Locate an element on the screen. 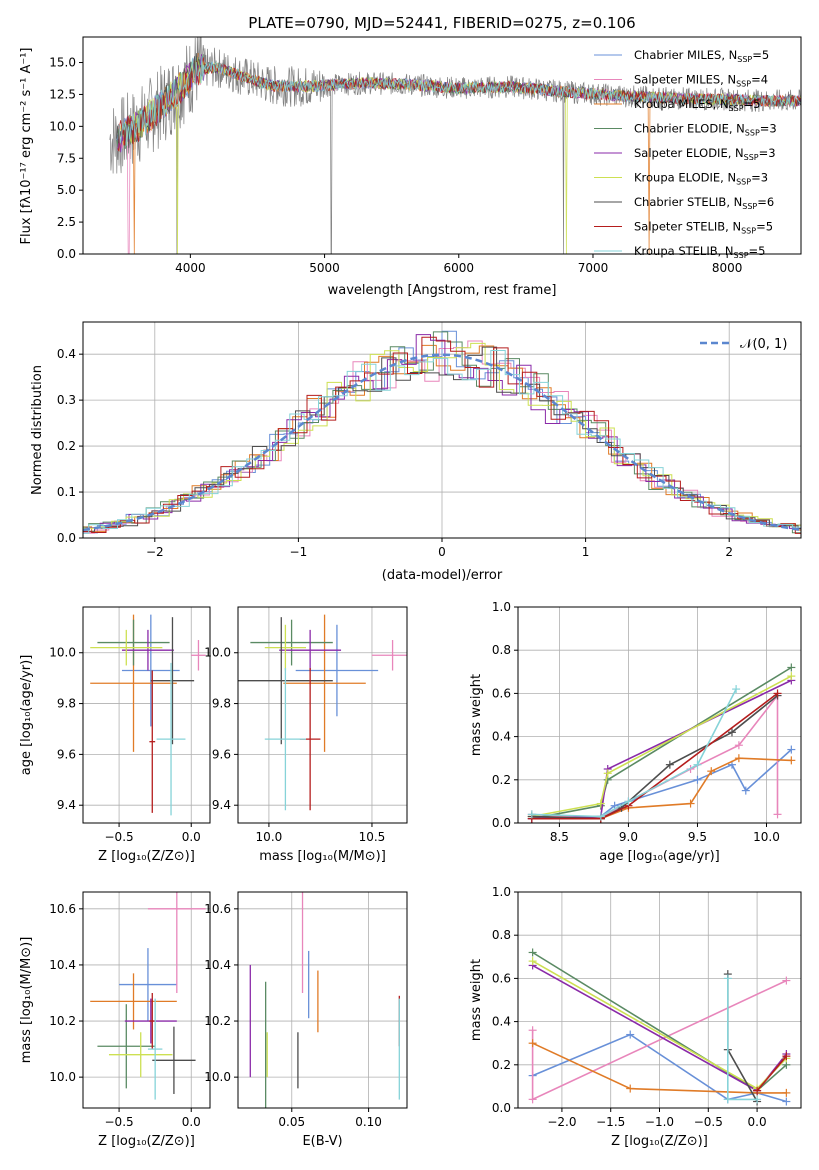 The width and height of the screenshot is (819, 1170). residual-legend: 𝒩(0, 1) is located at coordinates (743, 344).